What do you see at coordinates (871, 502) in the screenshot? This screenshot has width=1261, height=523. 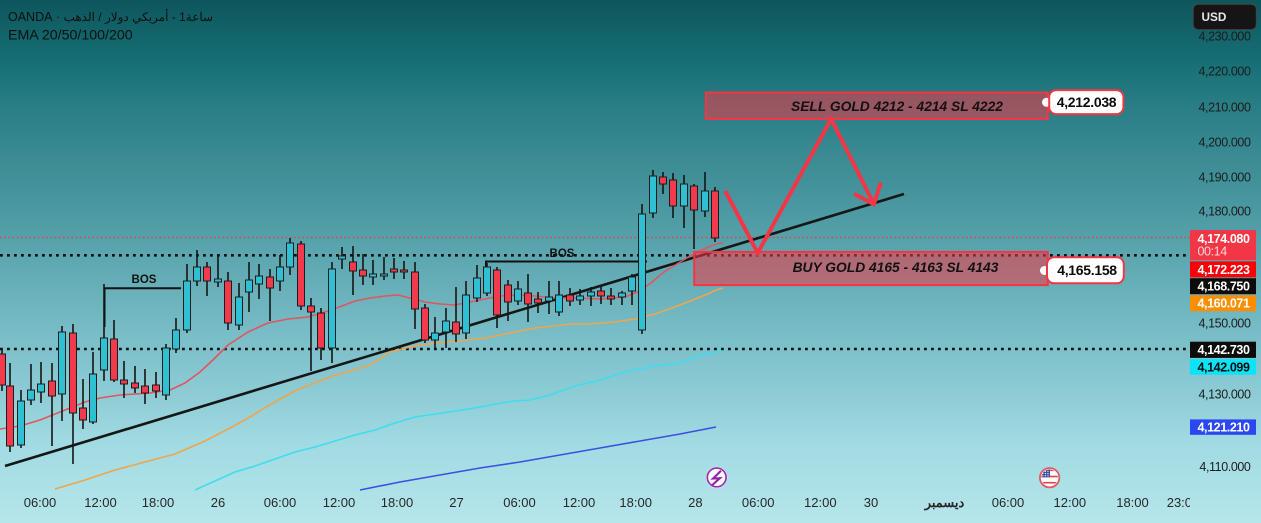 I see `svg-text: 30` at bounding box center [871, 502].